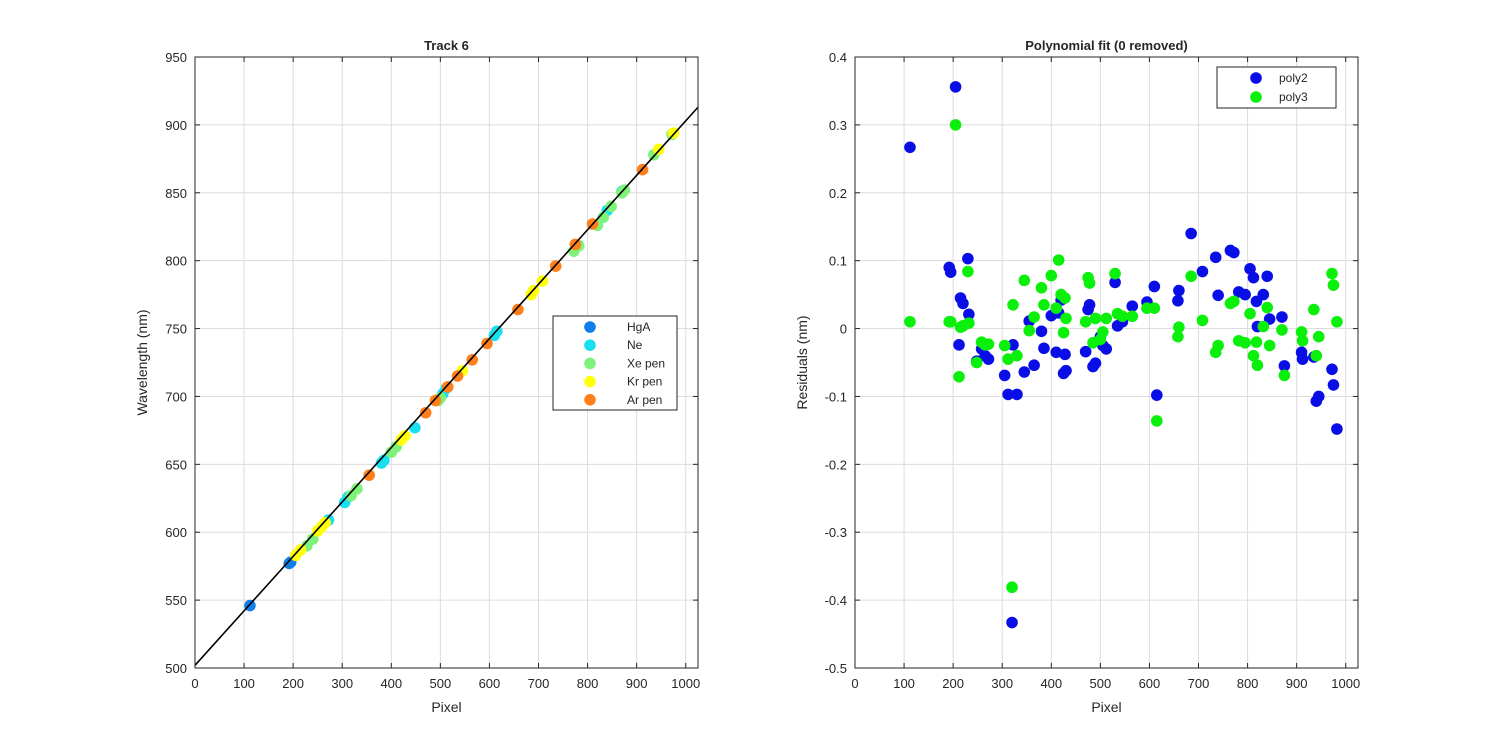 Image resolution: width=1500 pixels, height=750 pixels. What do you see at coordinates (644, 400) in the screenshot?
I see `legend-label: Ar pen` at bounding box center [644, 400].